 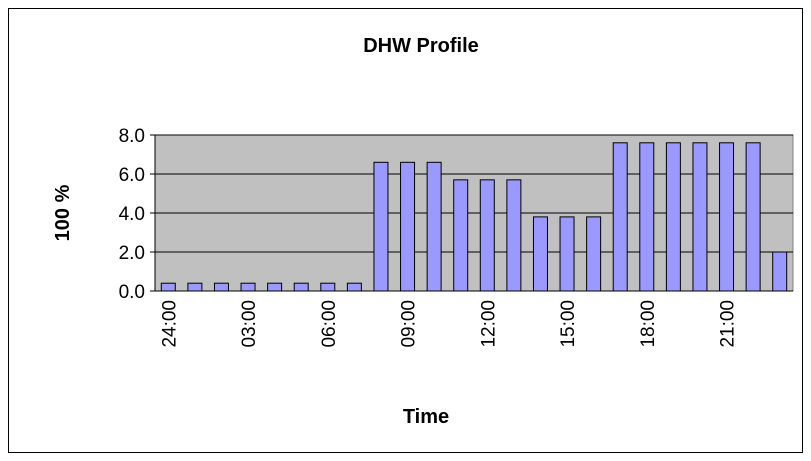 What do you see at coordinates (728, 324) in the screenshot?
I see `x-tick-label: 21:00` at bounding box center [728, 324].